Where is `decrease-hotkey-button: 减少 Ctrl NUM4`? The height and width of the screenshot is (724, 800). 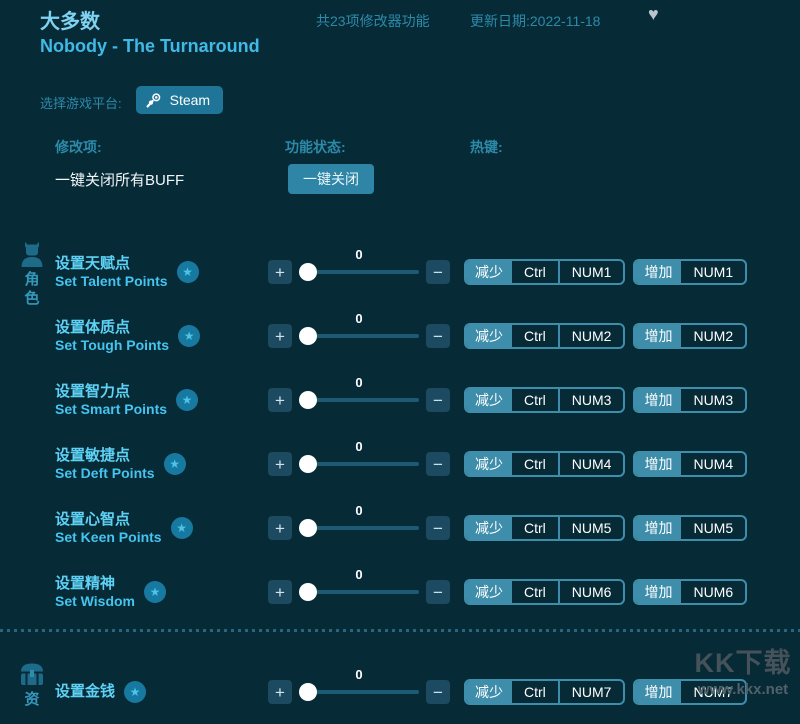 decrease-hotkey-button: 减少 Ctrl NUM4 is located at coordinates (545, 464).